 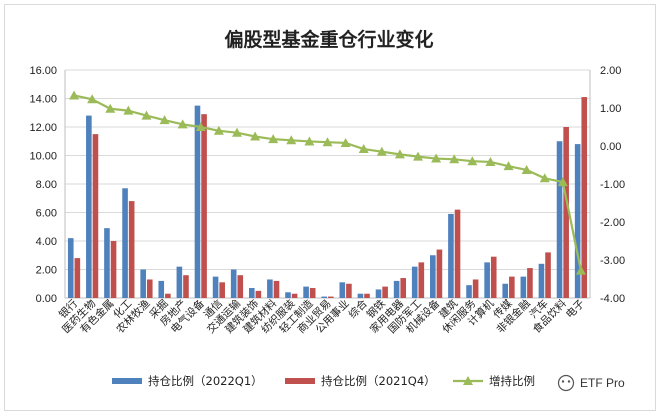 What do you see at coordinates (328, 39) in the screenshot?
I see `chart-title: 偏股型基金重仓行业变化` at bounding box center [328, 39].